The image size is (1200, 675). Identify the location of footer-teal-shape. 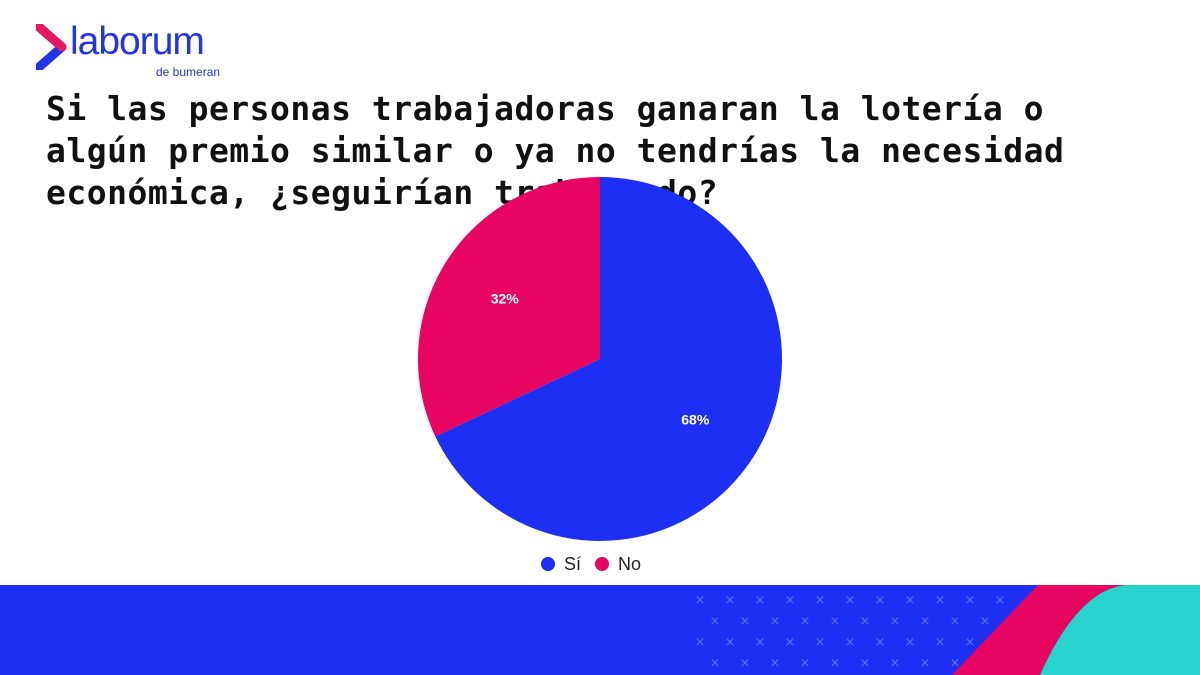
(1120, 630).